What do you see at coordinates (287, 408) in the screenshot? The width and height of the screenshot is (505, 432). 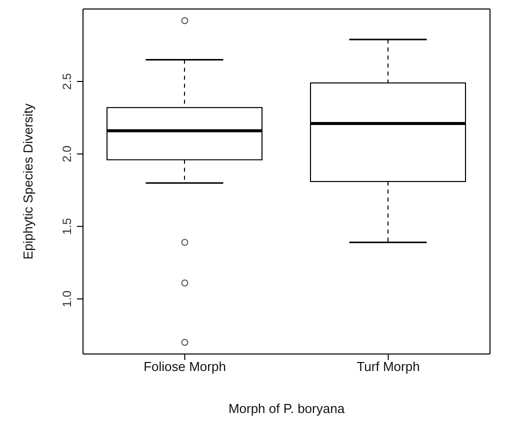 I see `x-axis-title: Morph of P. boryana` at bounding box center [287, 408].